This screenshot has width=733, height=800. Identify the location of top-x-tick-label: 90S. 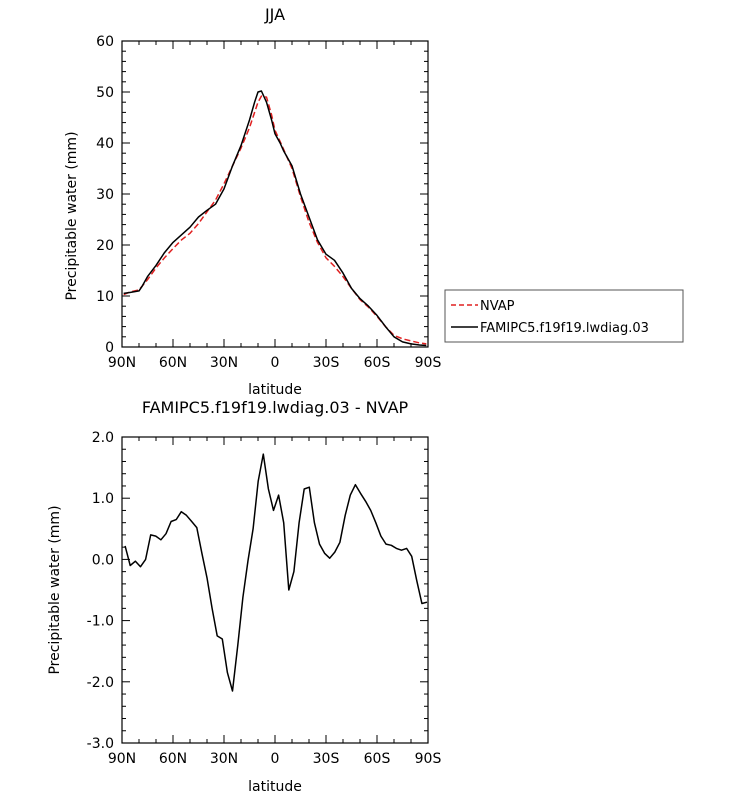
(428, 363).